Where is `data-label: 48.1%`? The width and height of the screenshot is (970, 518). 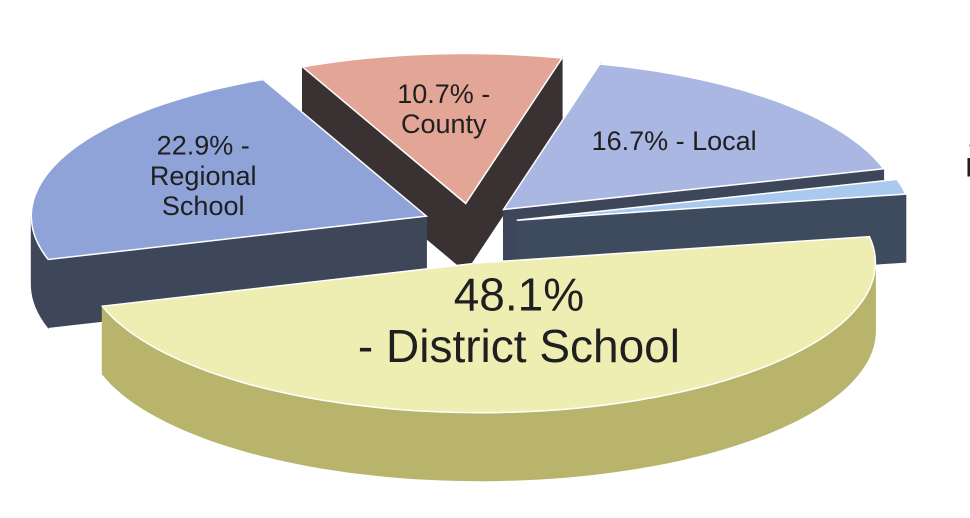 data-label: 48.1% is located at coordinates (519, 294).